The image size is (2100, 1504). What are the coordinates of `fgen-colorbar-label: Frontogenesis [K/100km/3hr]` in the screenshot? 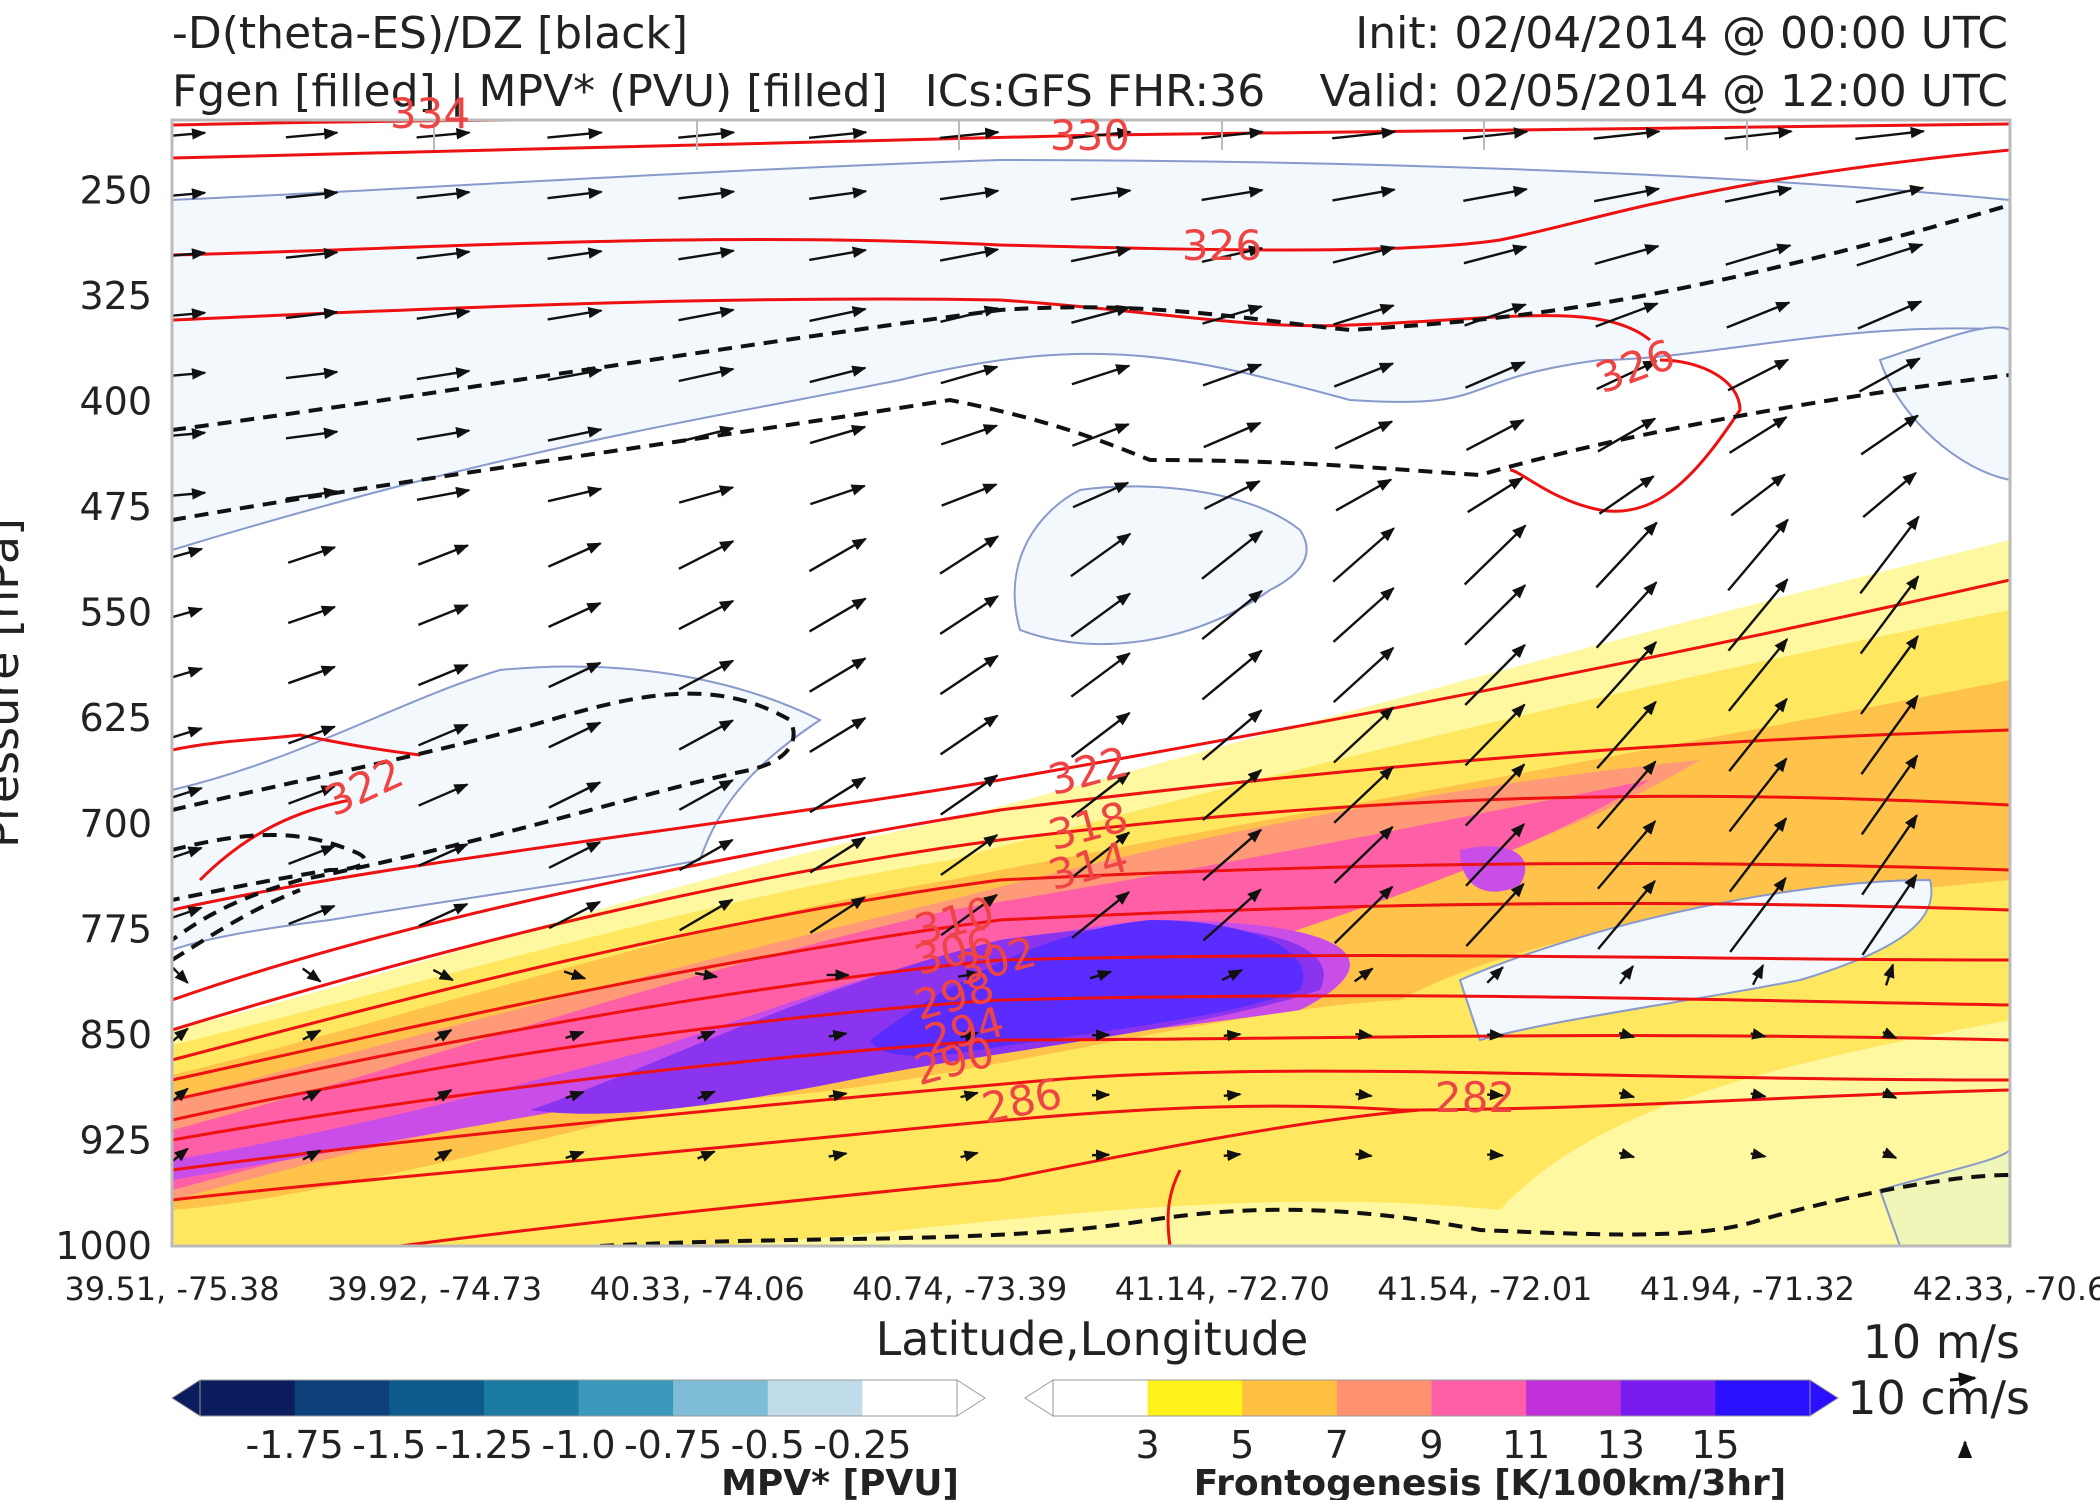 It's located at (1490, 1481).